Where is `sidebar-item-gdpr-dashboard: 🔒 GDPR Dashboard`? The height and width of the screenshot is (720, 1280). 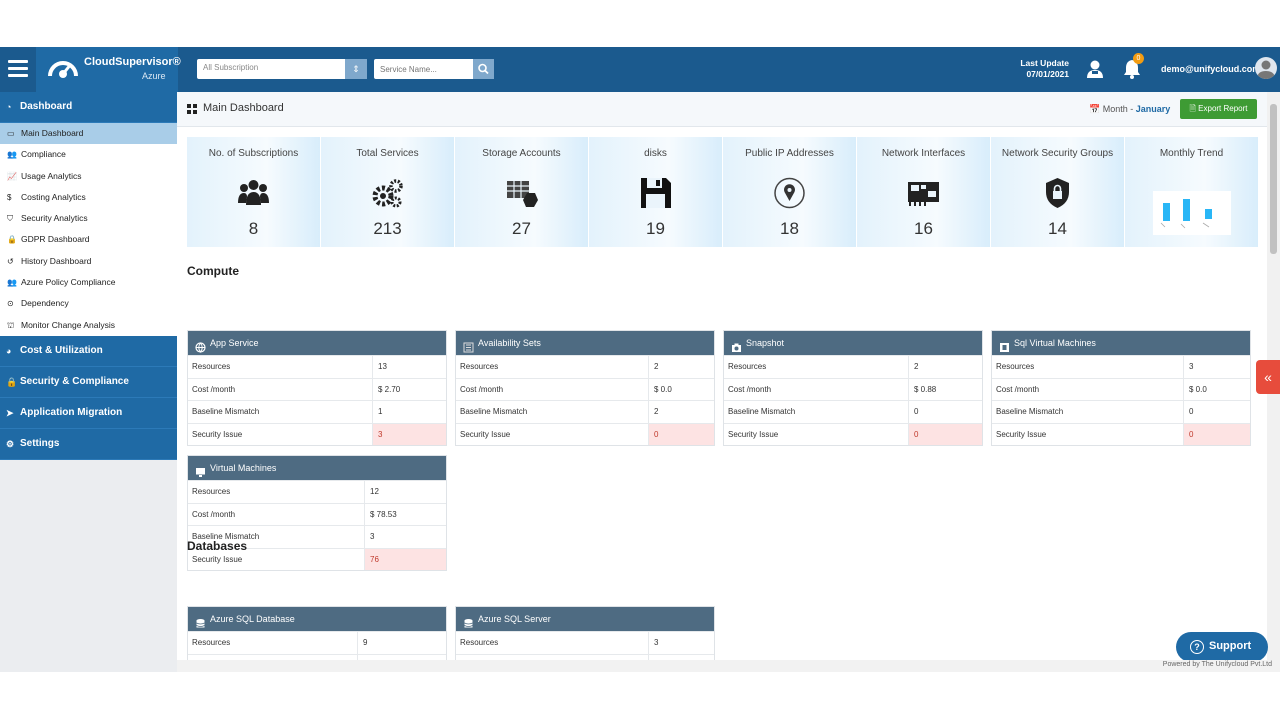
sidebar-item-gdpr-dashboard: 🔒 GDPR Dashboard is located at coordinates (88, 239).